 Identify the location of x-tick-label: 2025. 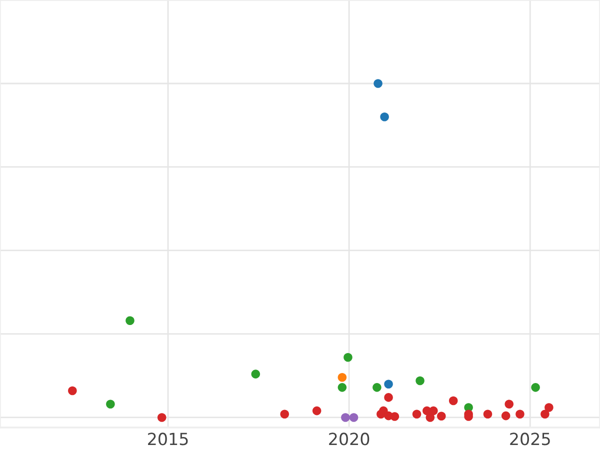
(530, 439).